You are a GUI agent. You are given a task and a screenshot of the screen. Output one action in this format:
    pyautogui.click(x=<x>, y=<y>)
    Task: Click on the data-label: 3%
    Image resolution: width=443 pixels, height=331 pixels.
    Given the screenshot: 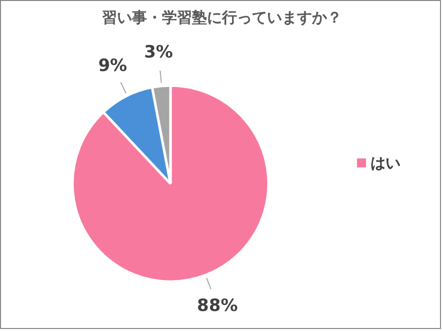 What is the action you would take?
    pyautogui.click(x=158, y=52)
    